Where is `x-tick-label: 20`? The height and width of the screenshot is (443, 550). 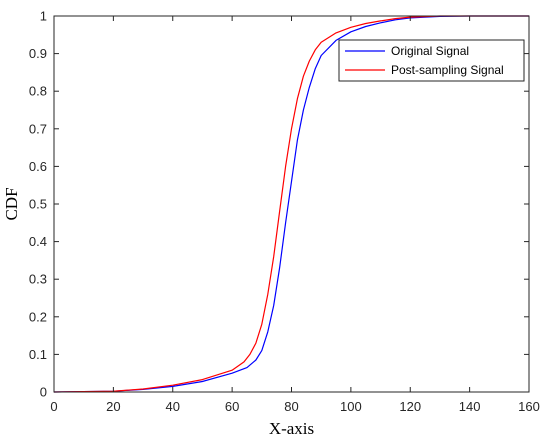 x-tick-label: 20 is located at coordinates (113, 406).